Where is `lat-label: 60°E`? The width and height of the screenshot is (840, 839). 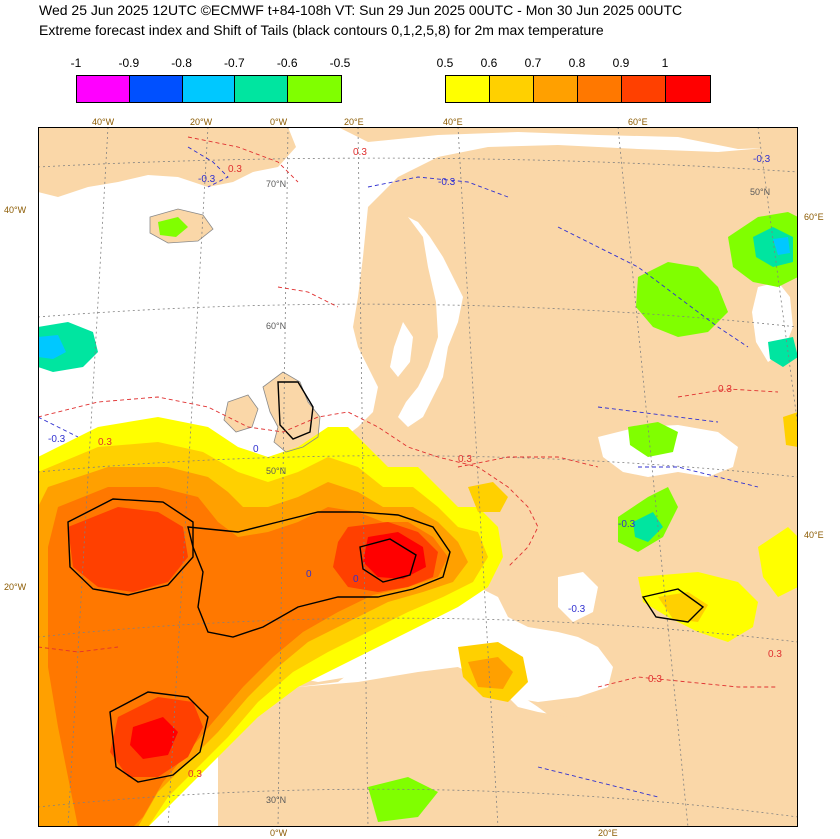 lat-label: 60°E is located at coordinates (814, 217).